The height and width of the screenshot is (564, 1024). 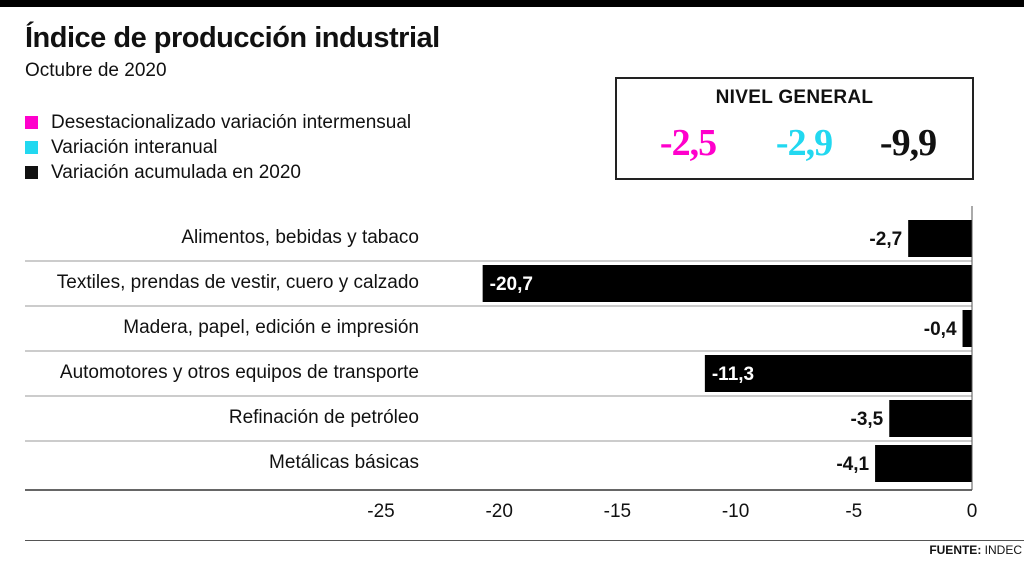 I want to click on chart-title: Índice de producción industrial, so click(x=232, y=38).